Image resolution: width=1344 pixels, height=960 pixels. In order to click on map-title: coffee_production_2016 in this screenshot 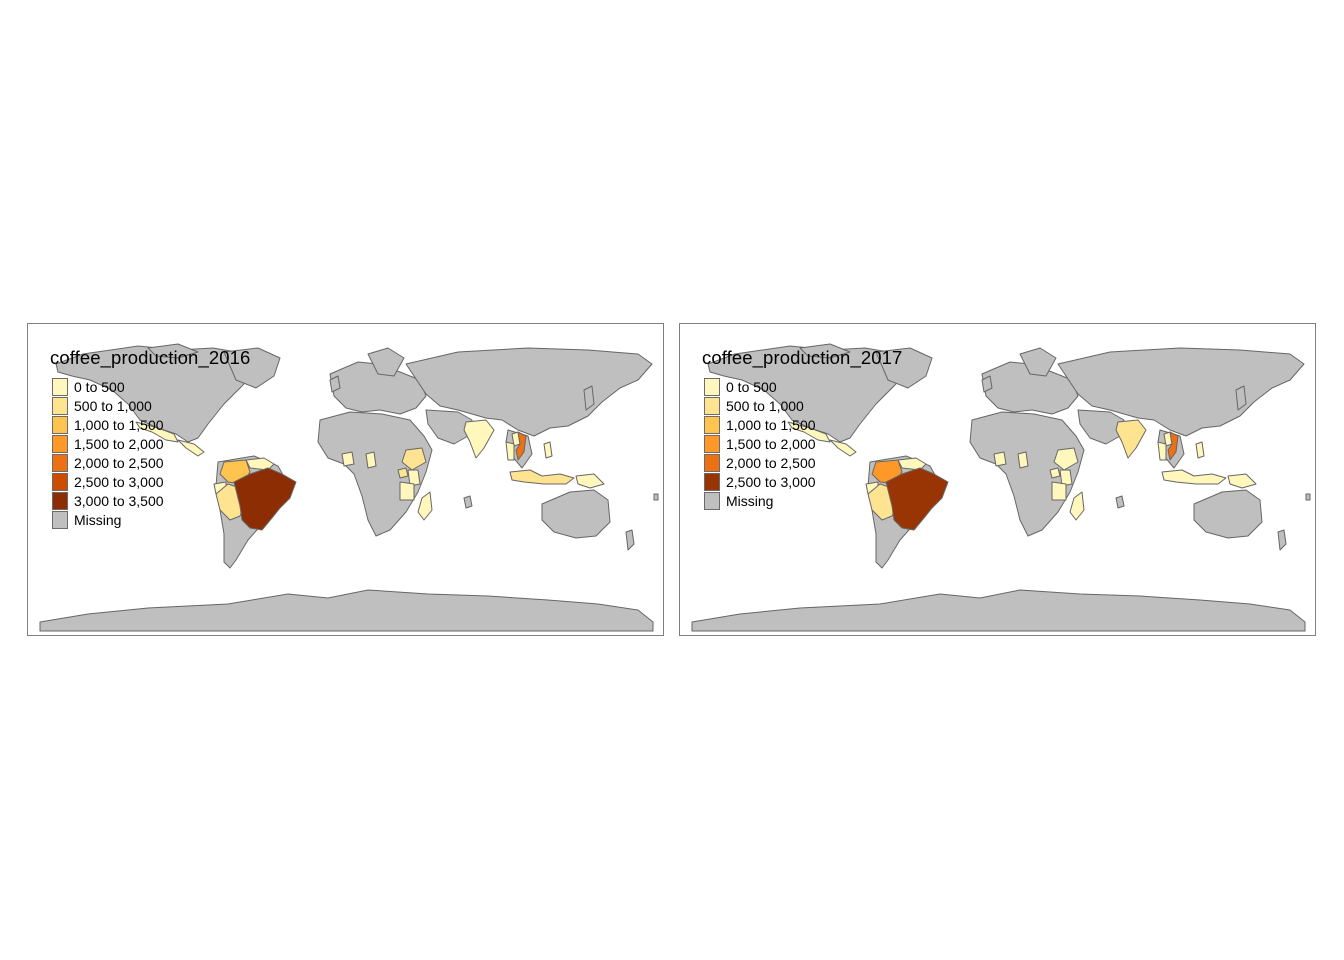, I will do `click(150, 357)`.